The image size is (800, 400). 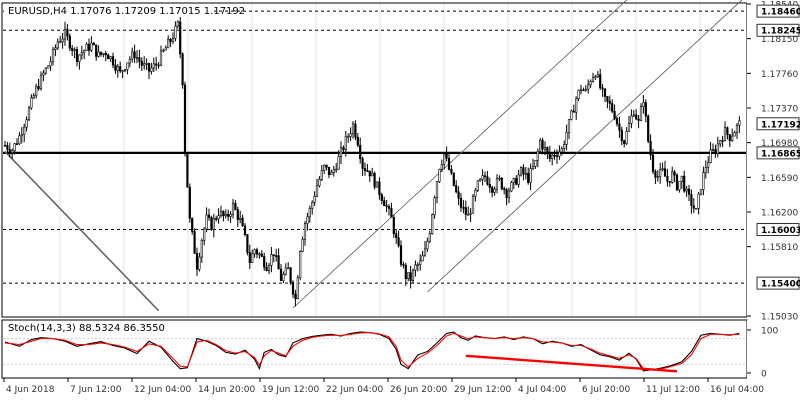 I want to click on time-tick-label: 22 Jun 04:00, so click(x=354, y=390).